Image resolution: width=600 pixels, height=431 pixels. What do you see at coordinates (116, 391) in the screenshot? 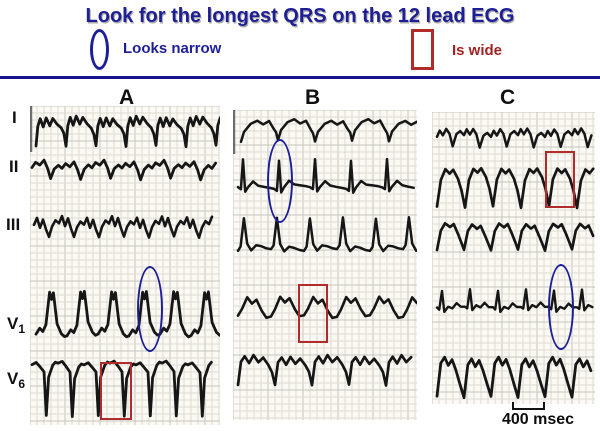
I see `annotation-rect-a-v6` at bounding box center [116, 391].